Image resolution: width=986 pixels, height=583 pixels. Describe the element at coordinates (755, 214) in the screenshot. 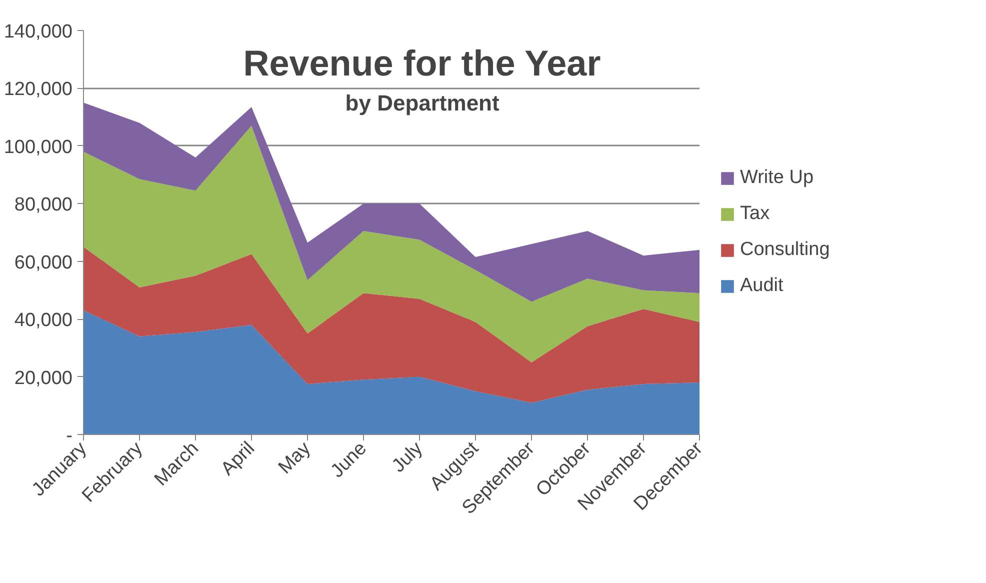

I see `legend-label: Tax` at that location.